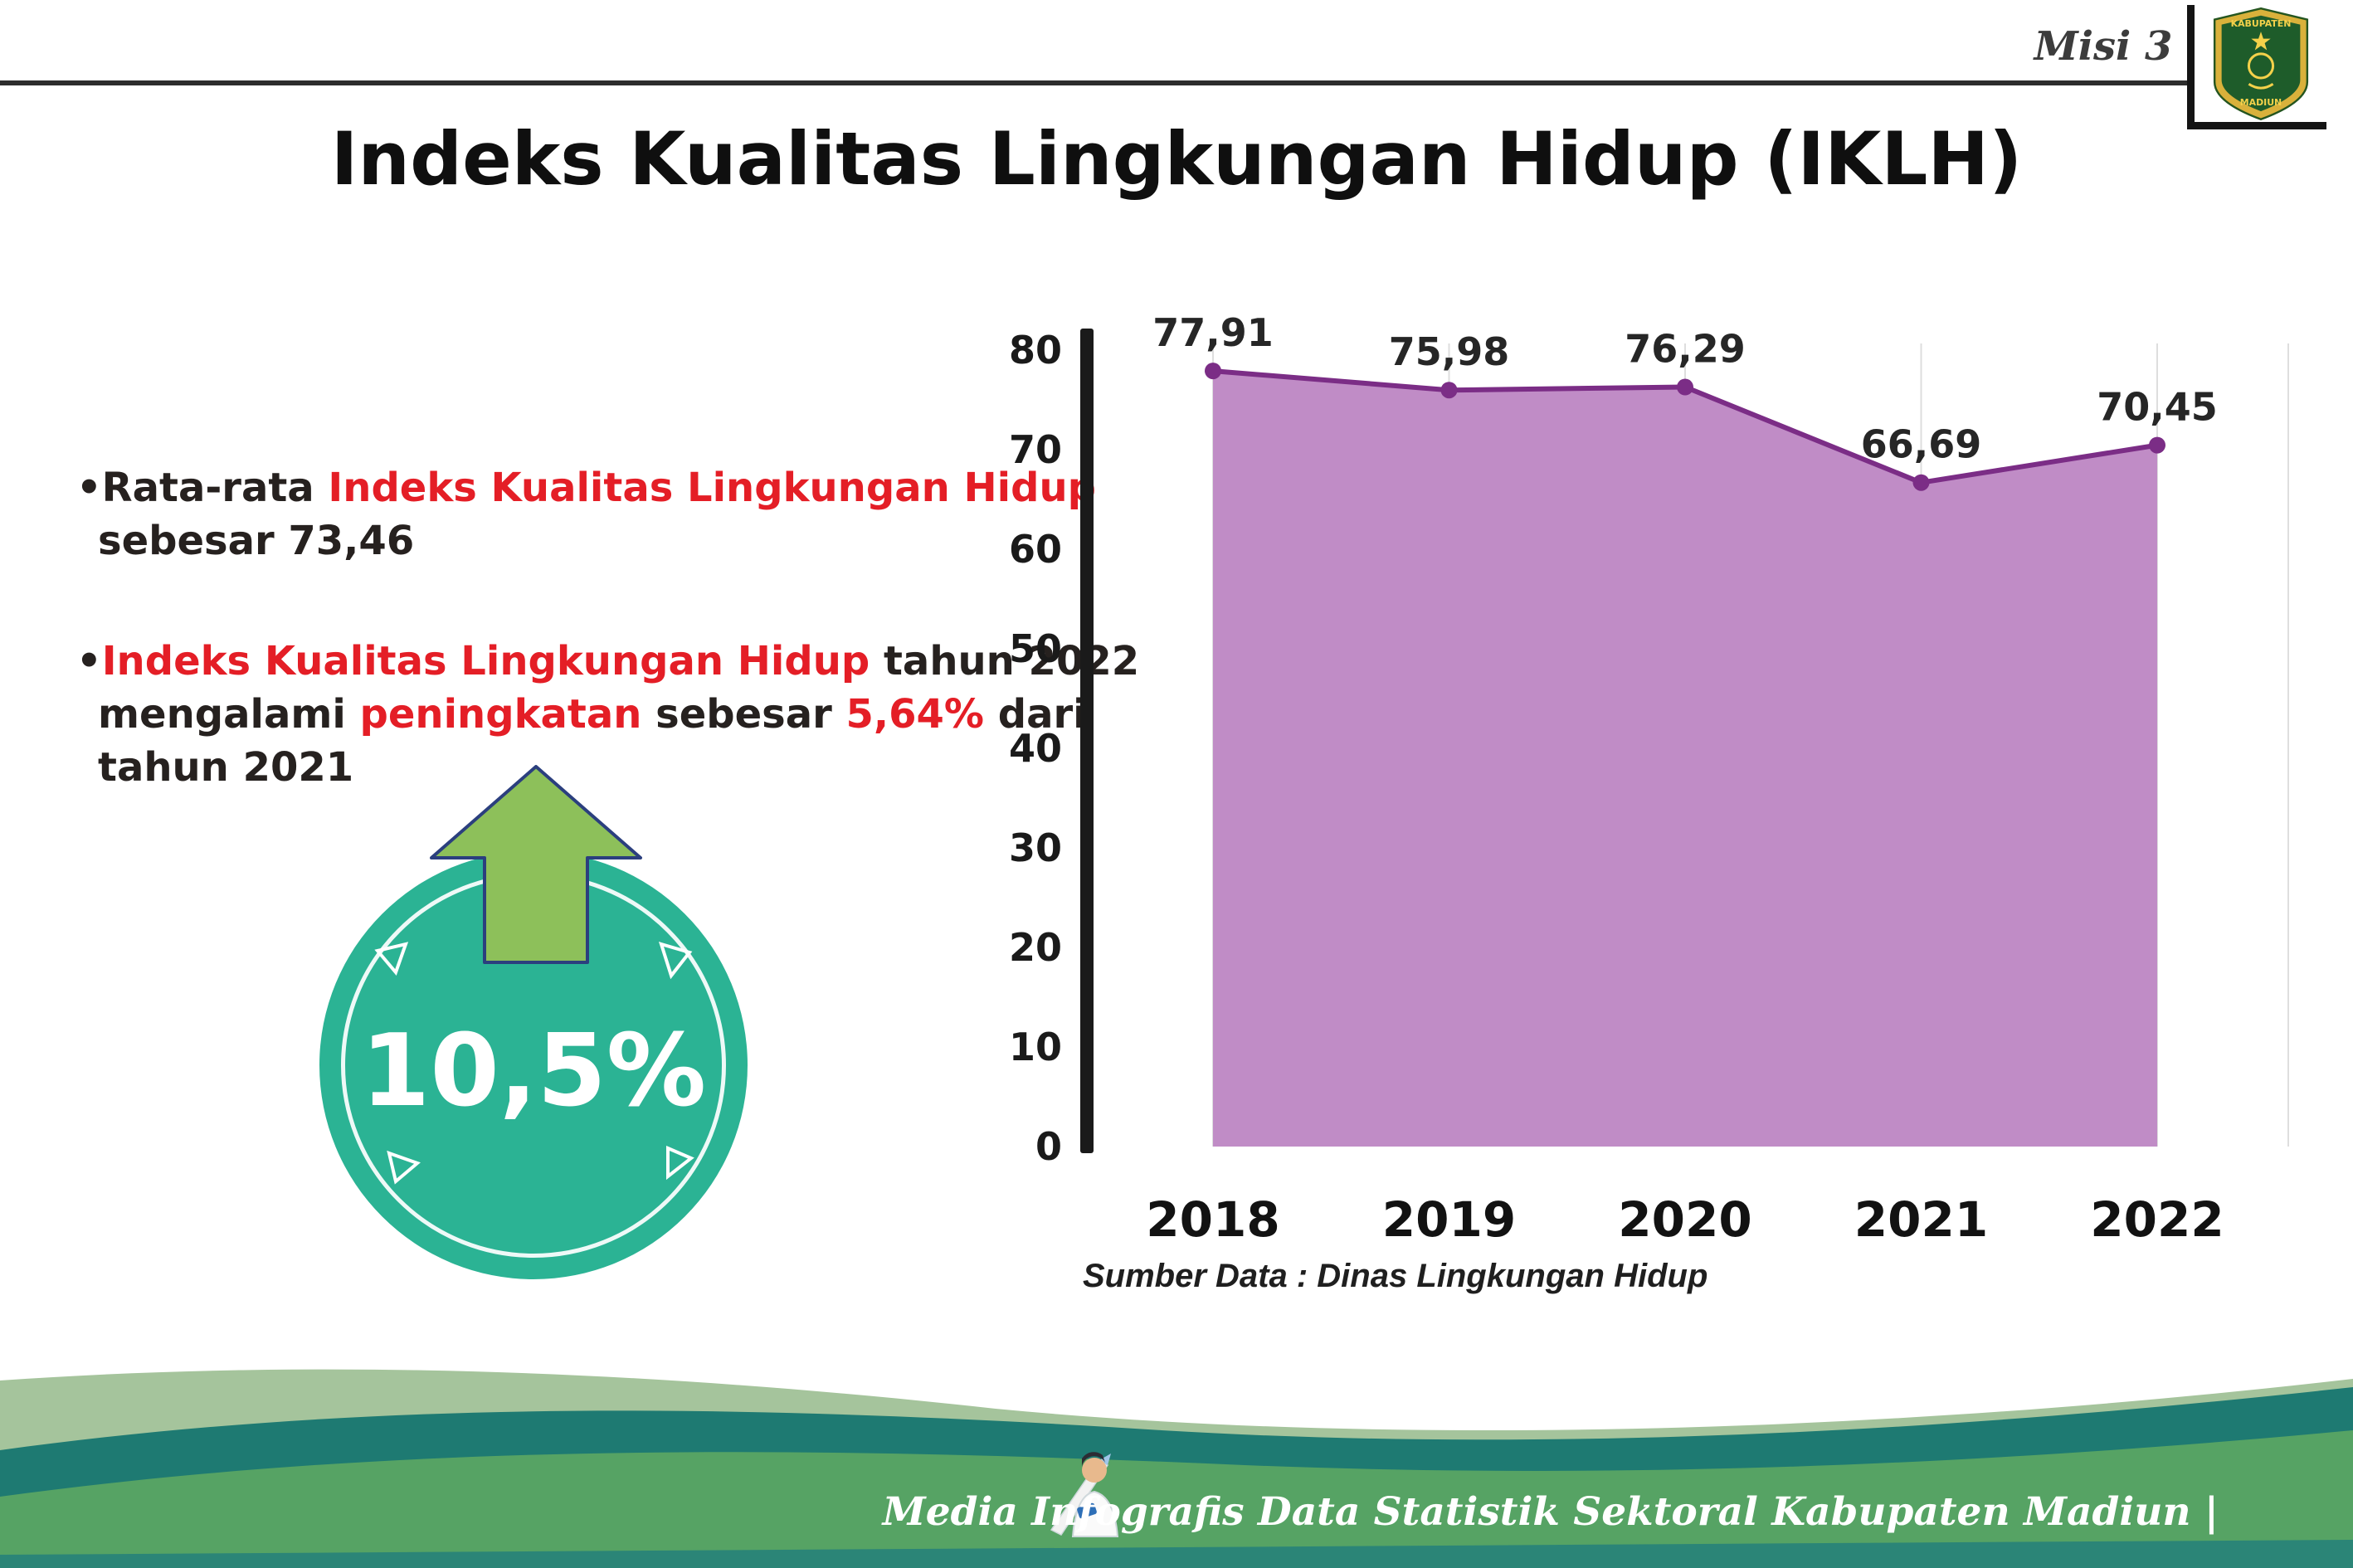  Describe the element at coordinates (743, 714) in the screenshot. I see `plain-text: sebesar` at that location.